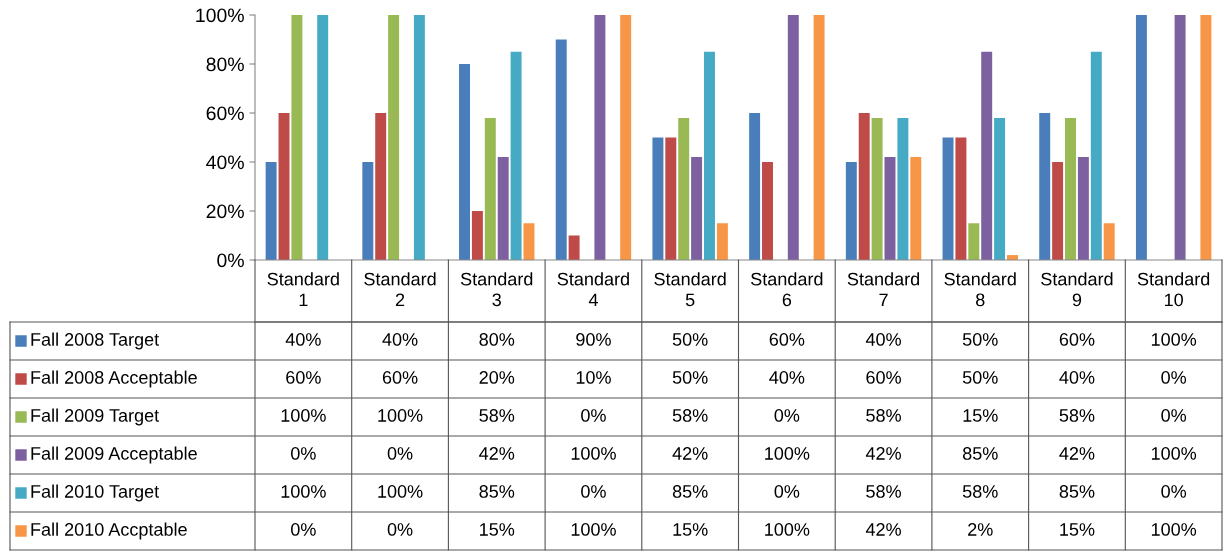 The height and width of the screenshot is (556, 1225). I want to click on x-tick-label: Standard 5, so click(690, 289).